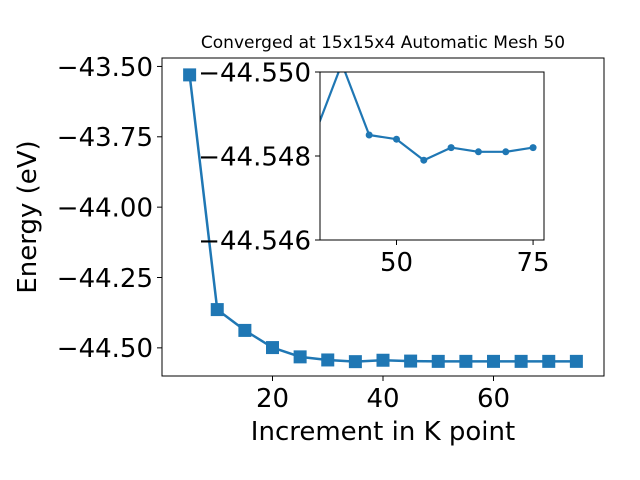 This screenshot has height=480, width=640. What do you see at coordinates (105, 349) in the screenshot?
I see `y-tick-label: −44.50` at bounding box center [105, 349].